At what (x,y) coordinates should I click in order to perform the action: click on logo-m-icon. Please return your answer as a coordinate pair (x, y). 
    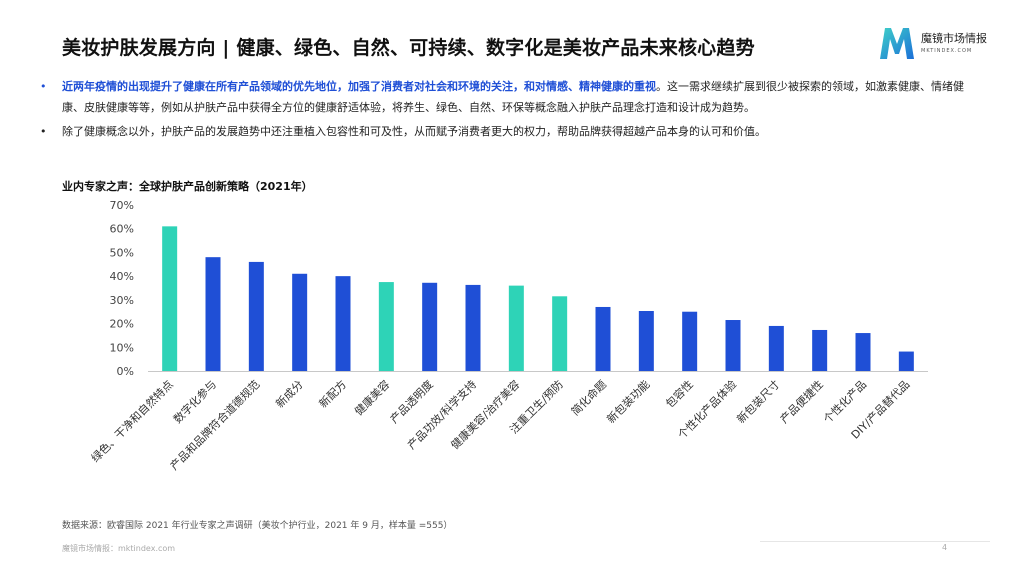
    Looking at the image, I should click on (897, 43).